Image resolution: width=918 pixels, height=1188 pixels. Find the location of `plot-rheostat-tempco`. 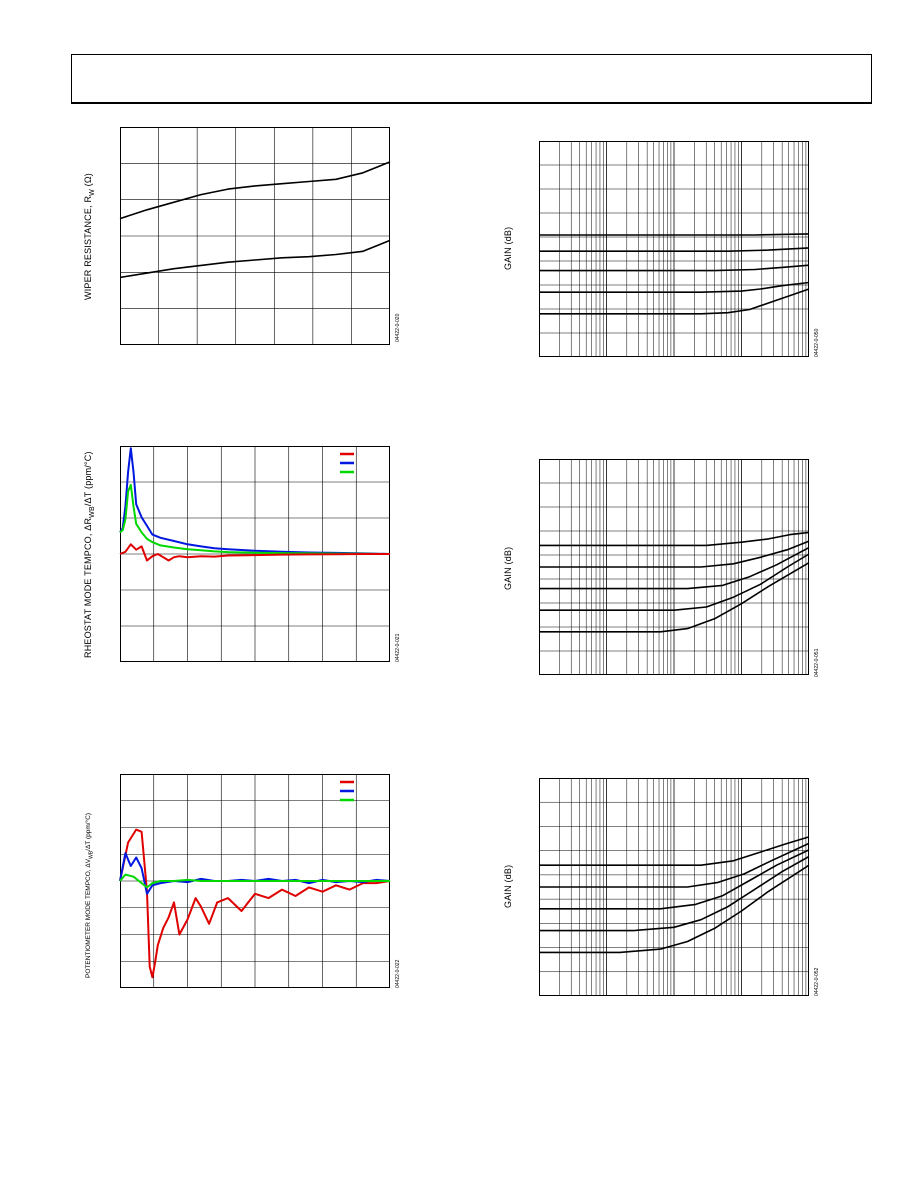

plot-rheostat-tempco is located at coordinates (255, 554).